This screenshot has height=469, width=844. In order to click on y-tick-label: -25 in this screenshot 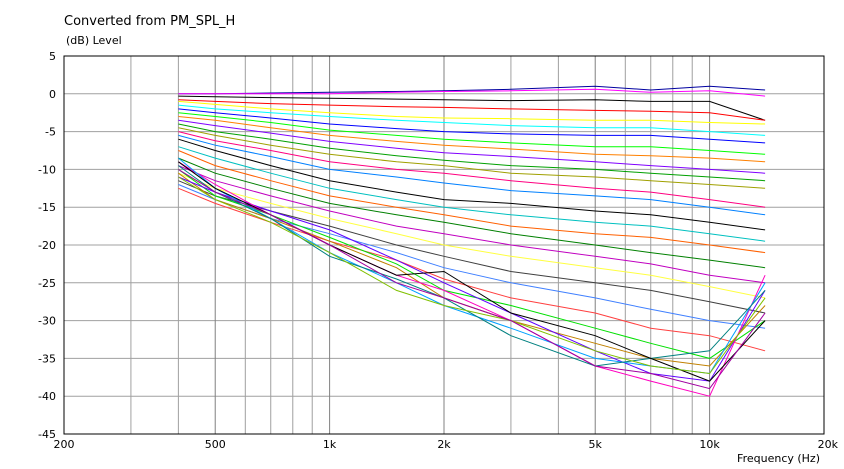, I will do `click(47, 283)`.